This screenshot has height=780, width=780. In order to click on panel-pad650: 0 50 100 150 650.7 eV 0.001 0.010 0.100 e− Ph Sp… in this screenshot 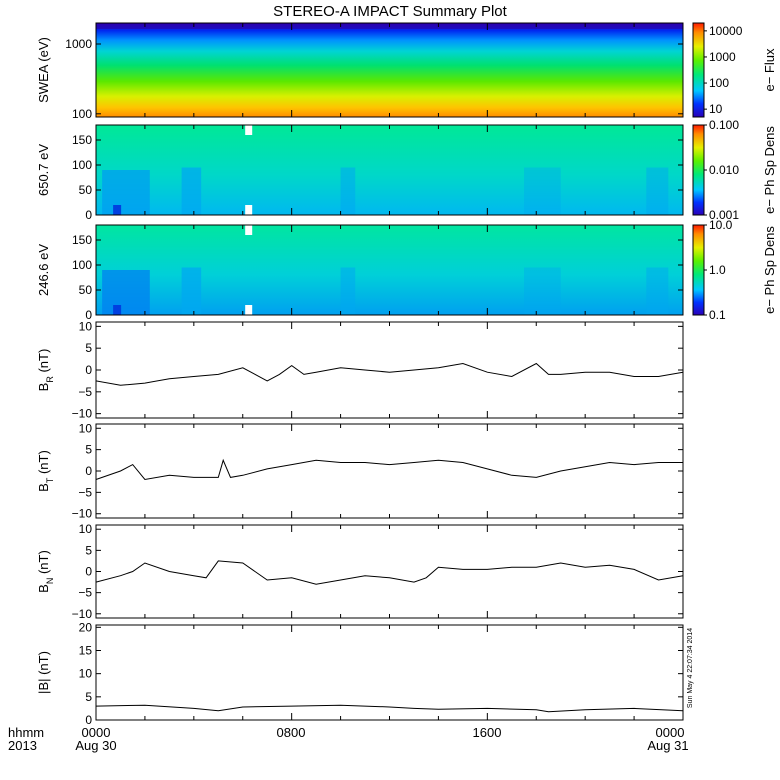, I will do `click(406, 170)`.